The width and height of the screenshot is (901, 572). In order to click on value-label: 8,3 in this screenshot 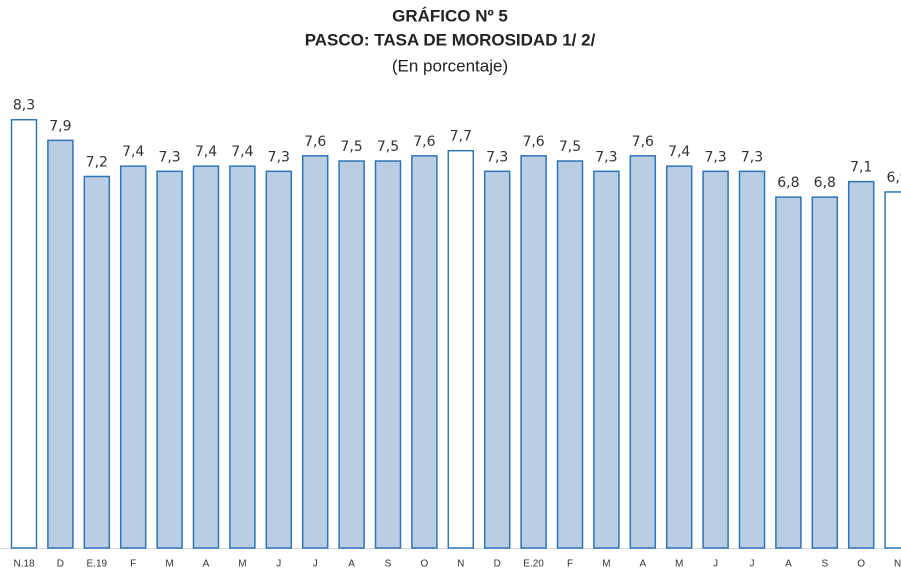, I will do `click(24, 106)`.